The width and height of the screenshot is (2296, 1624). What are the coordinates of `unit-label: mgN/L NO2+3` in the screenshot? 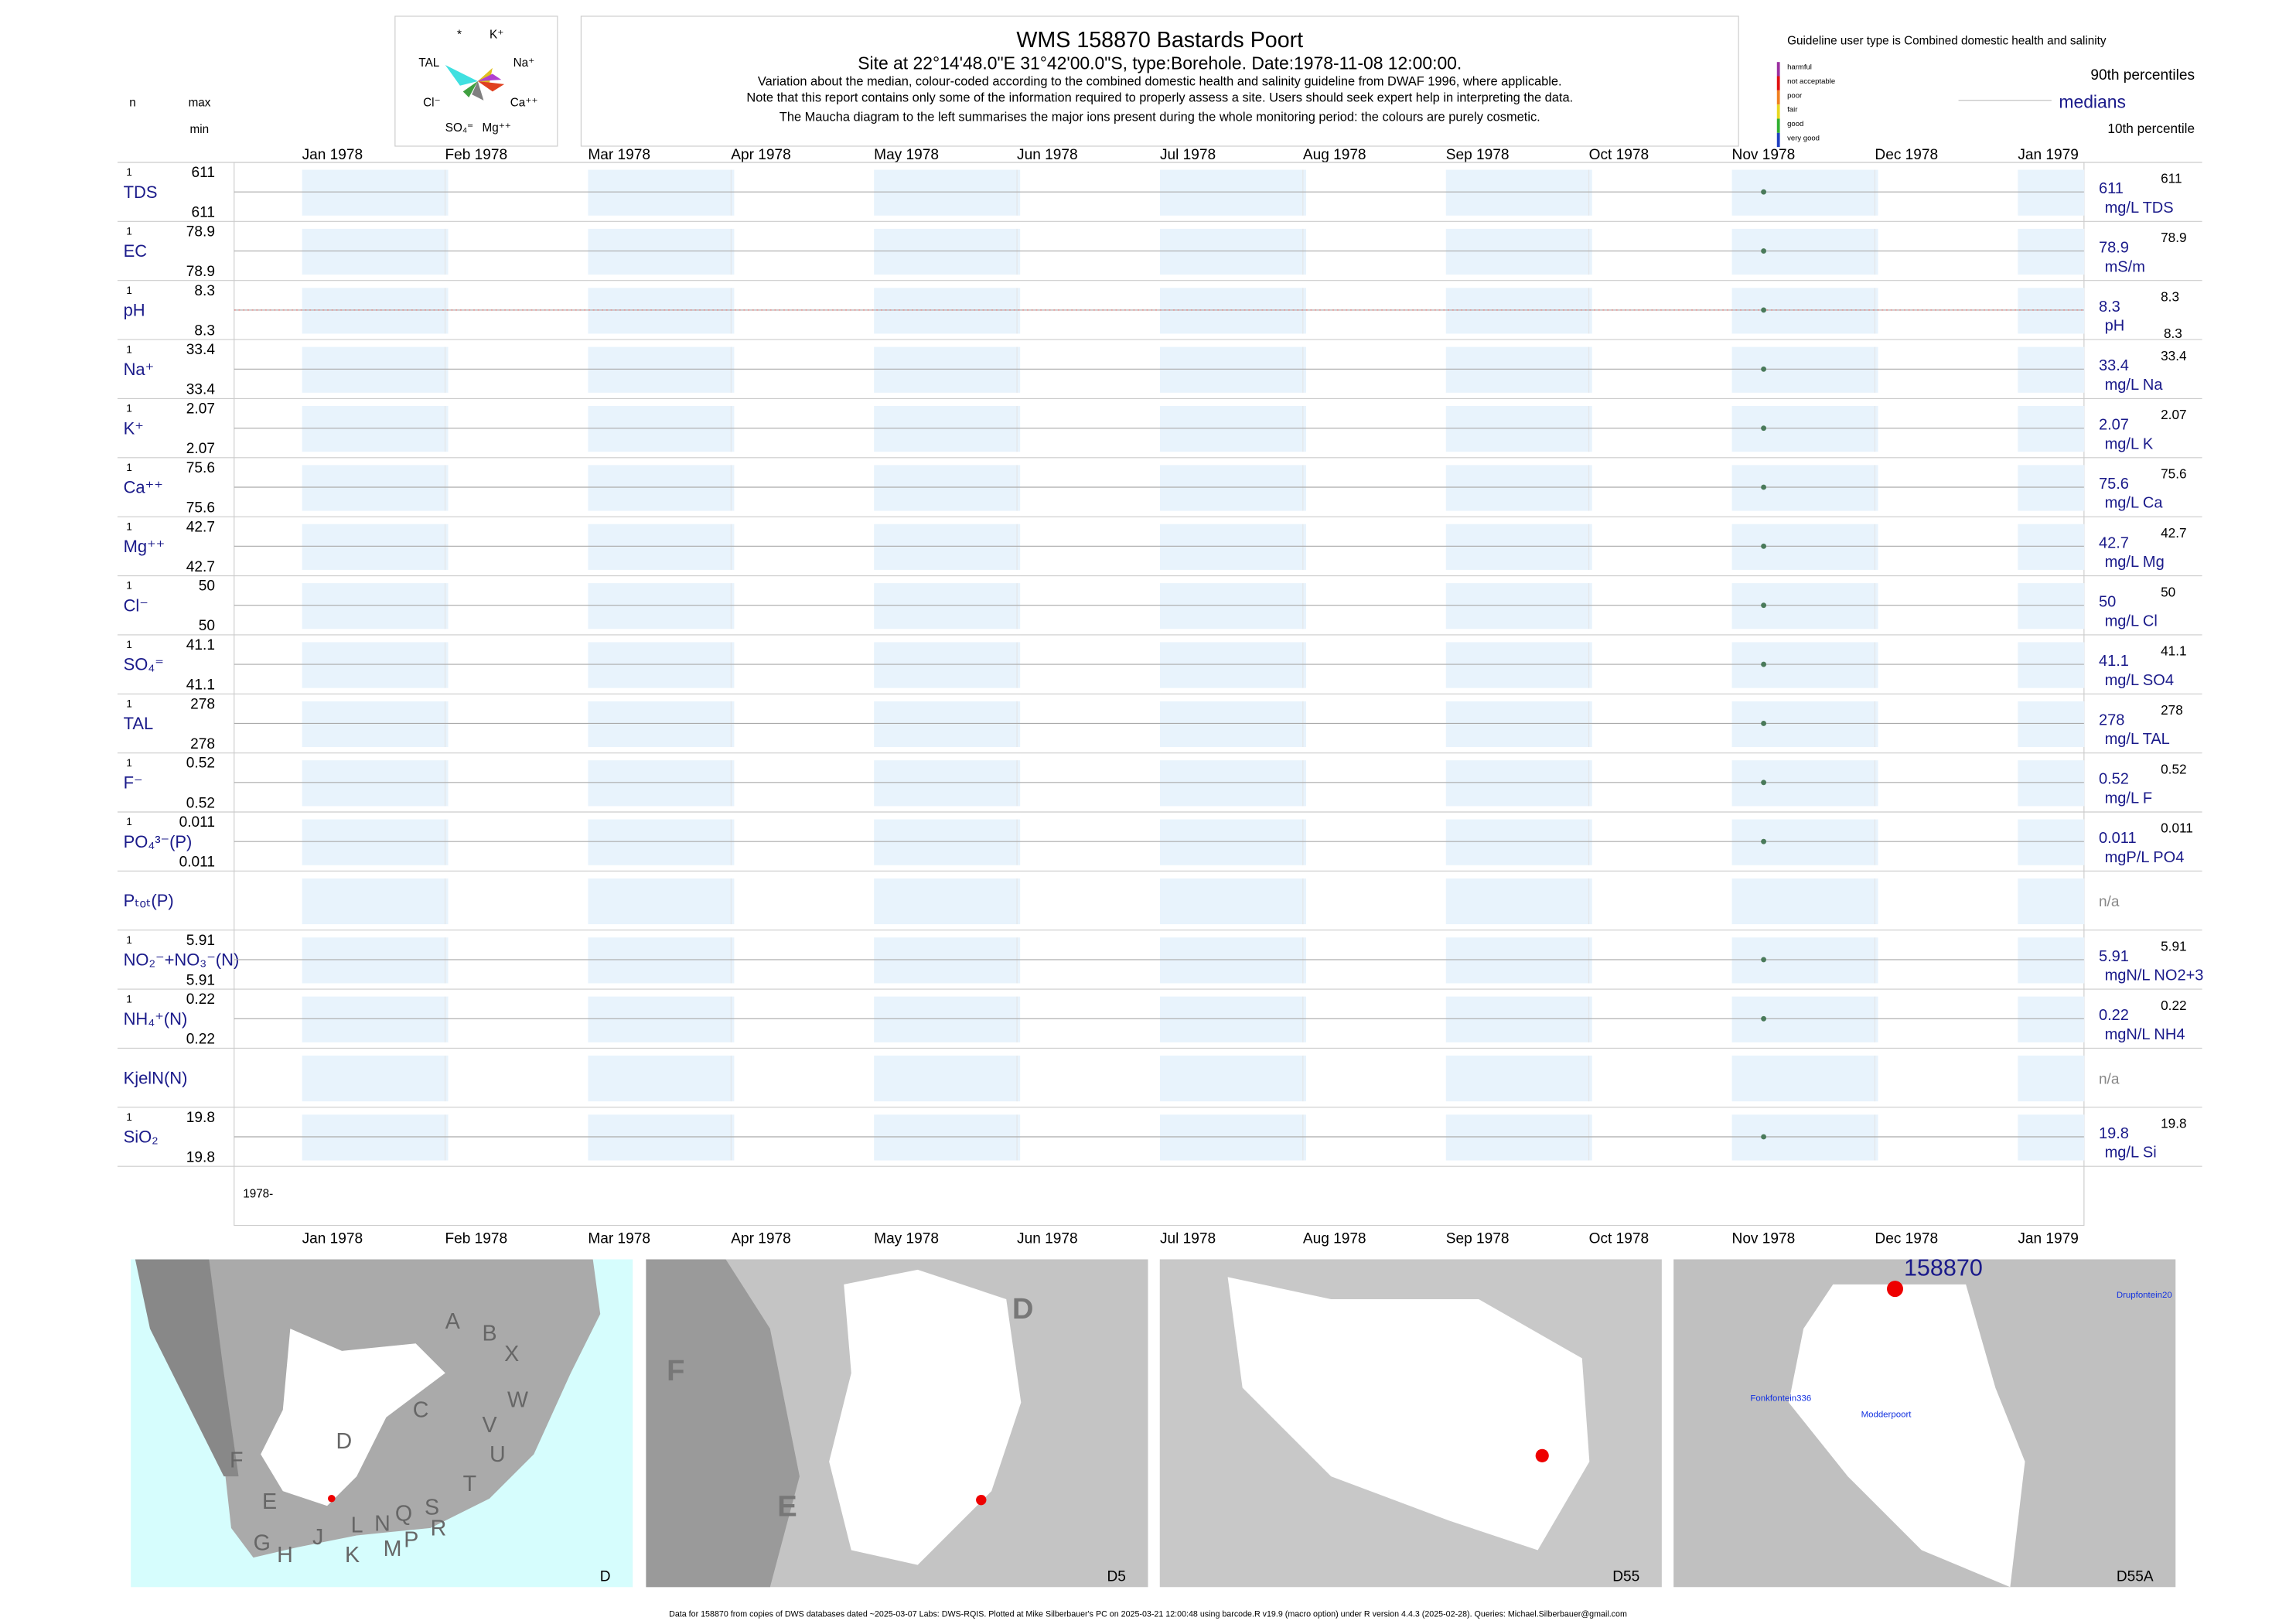 It's located at (2154, 975).